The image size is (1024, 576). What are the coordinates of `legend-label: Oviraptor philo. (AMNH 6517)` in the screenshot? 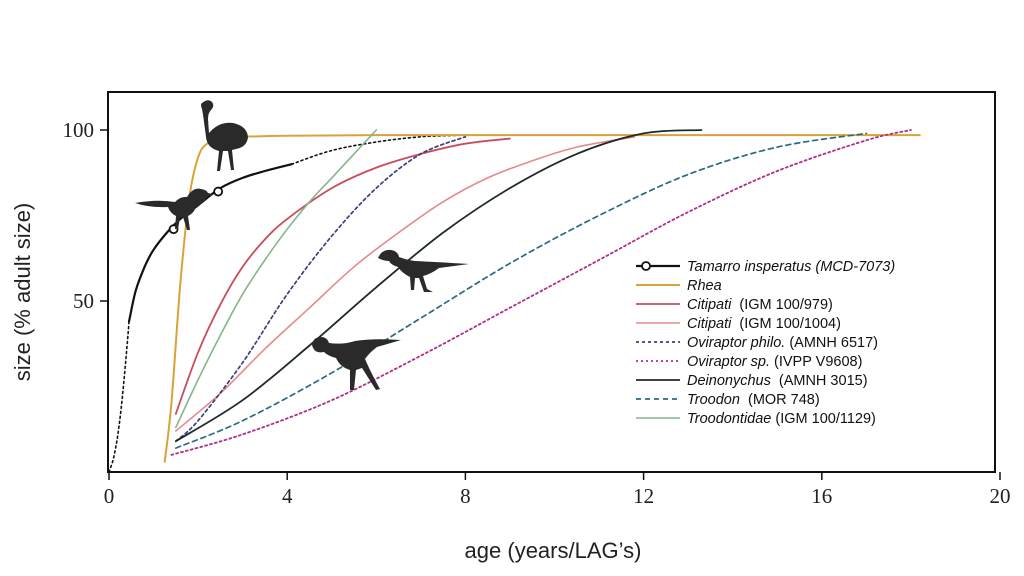 It's located at (782, 343).